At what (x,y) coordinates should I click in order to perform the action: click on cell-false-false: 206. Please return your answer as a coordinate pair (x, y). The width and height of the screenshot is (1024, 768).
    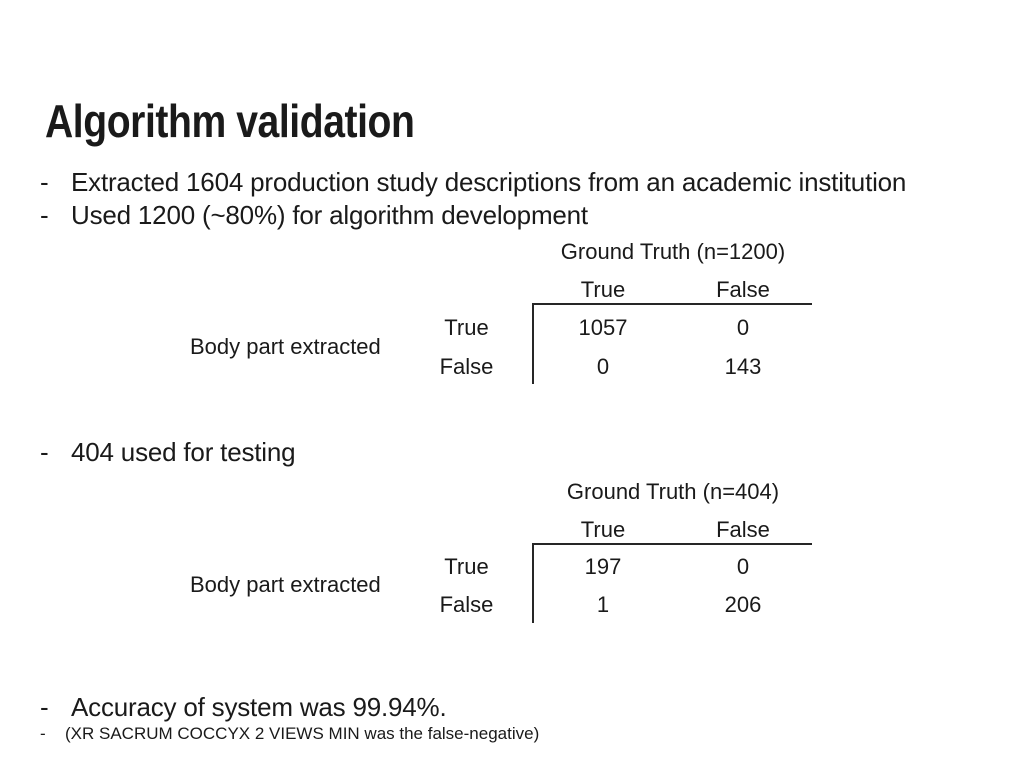
    Looking at the image, I should click on (743, 604).